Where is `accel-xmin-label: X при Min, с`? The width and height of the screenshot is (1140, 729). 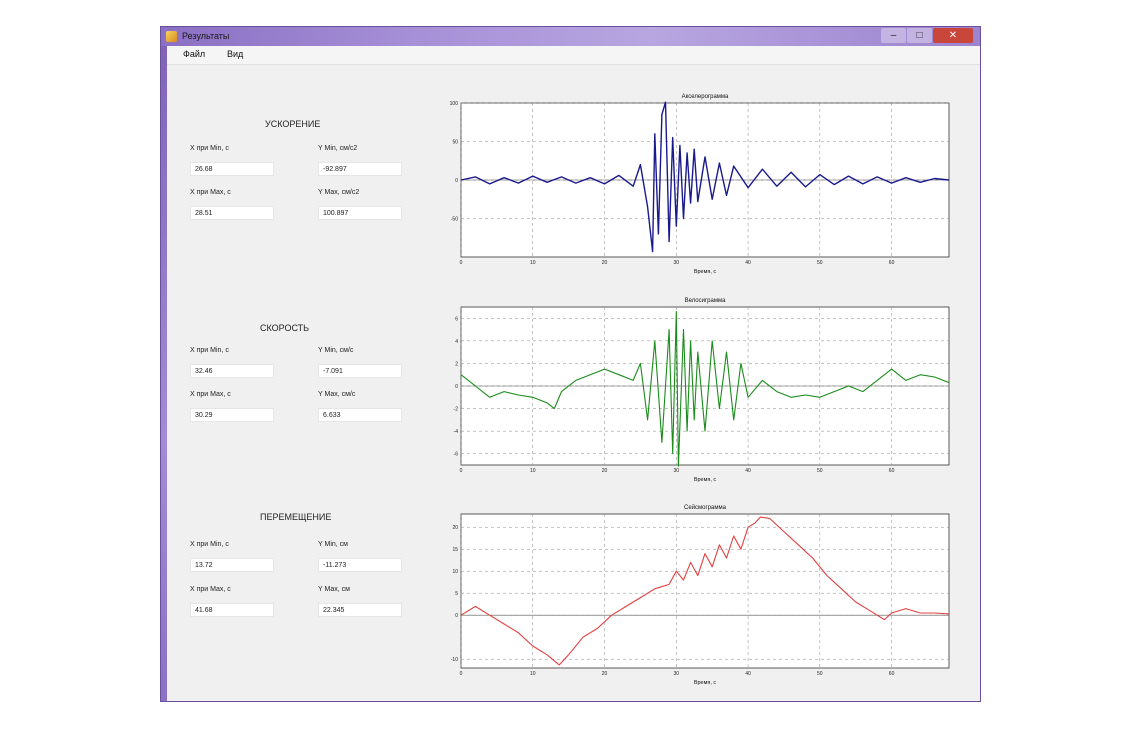
accel-xmin-label: X при Min, с is located at coordinates (209, 148).